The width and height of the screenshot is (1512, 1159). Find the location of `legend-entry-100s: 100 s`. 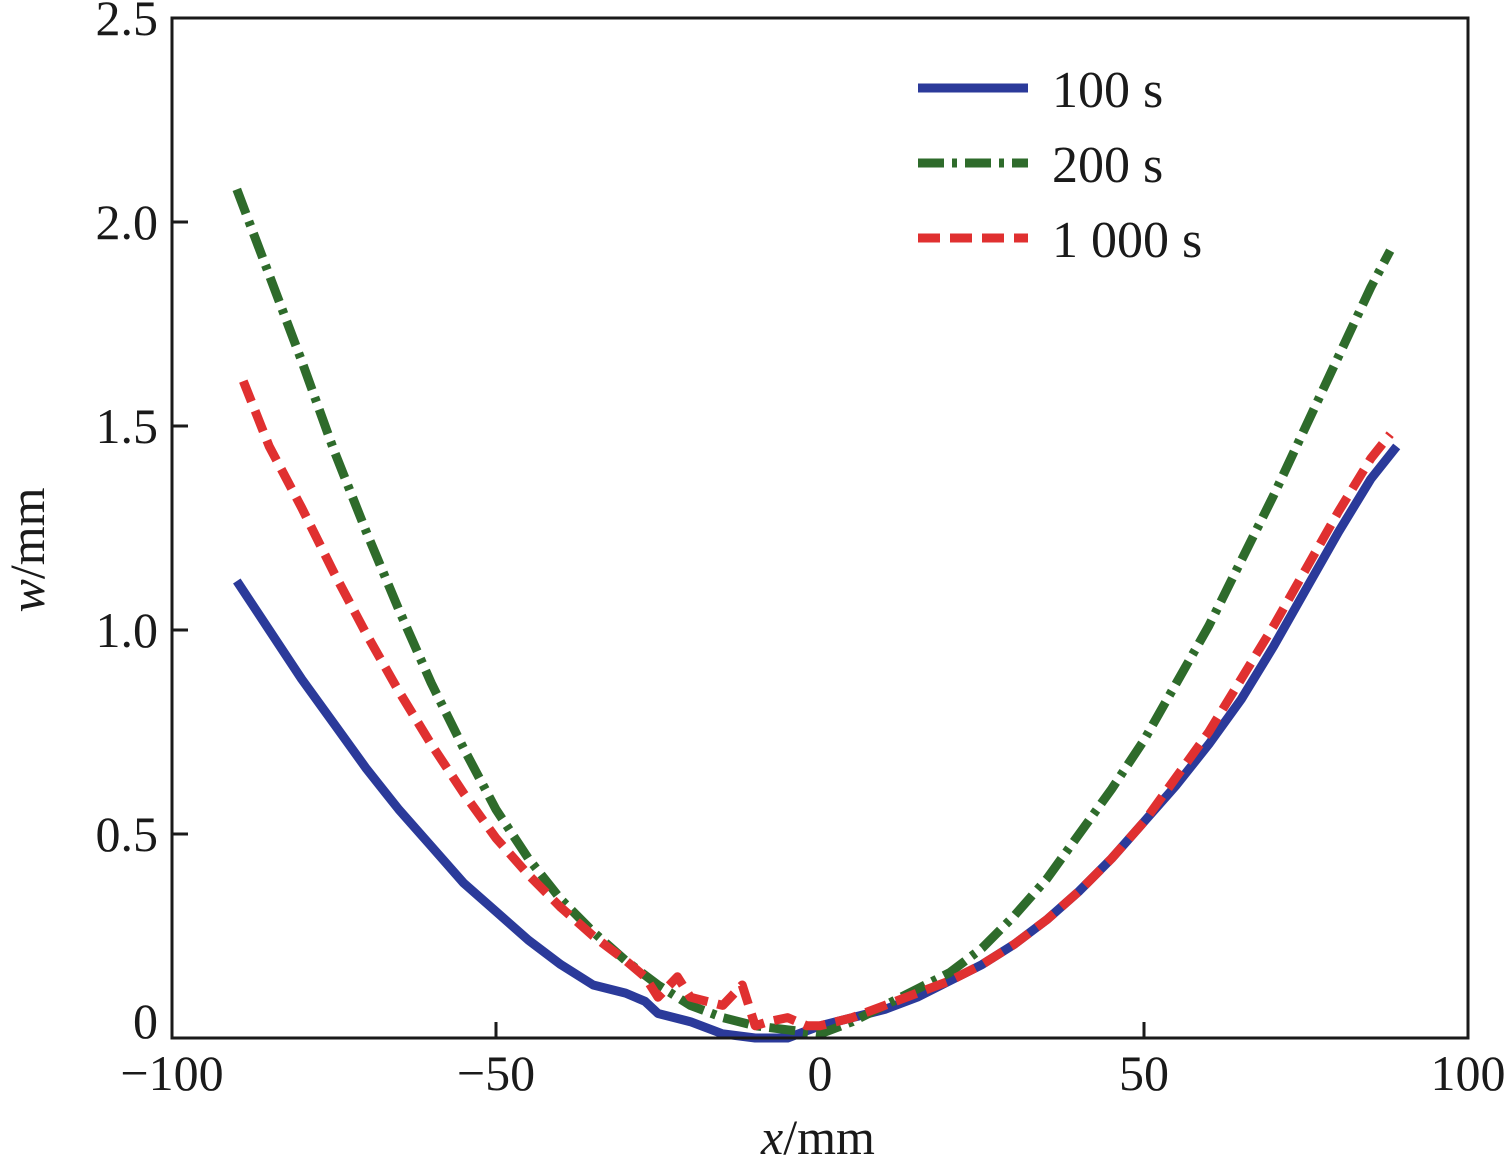

legend-entry-100s: 100 s is located at coordinates (1040, 90).